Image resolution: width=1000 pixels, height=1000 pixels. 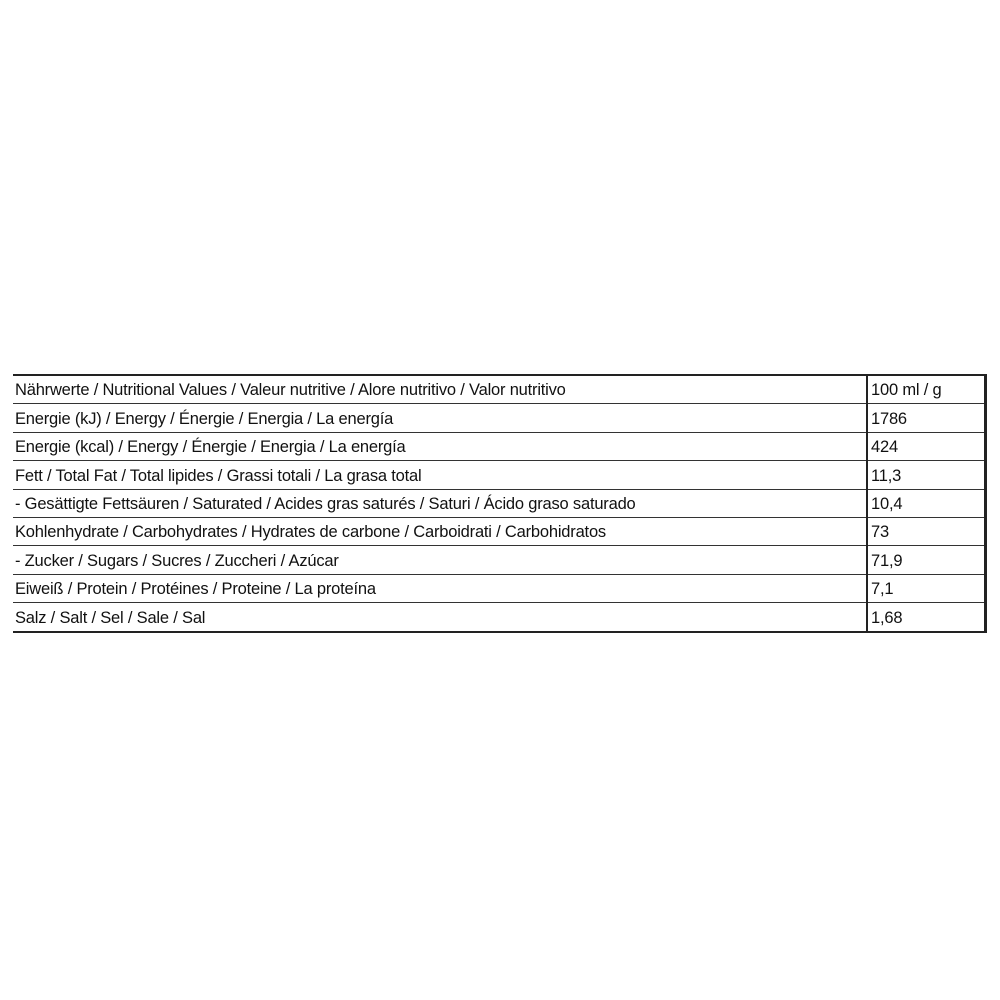 What do you see at coordinates (926, 389) in the screenshot?
I see `nutrient-value: 100 ml / g` at bounding box center [926, 389].